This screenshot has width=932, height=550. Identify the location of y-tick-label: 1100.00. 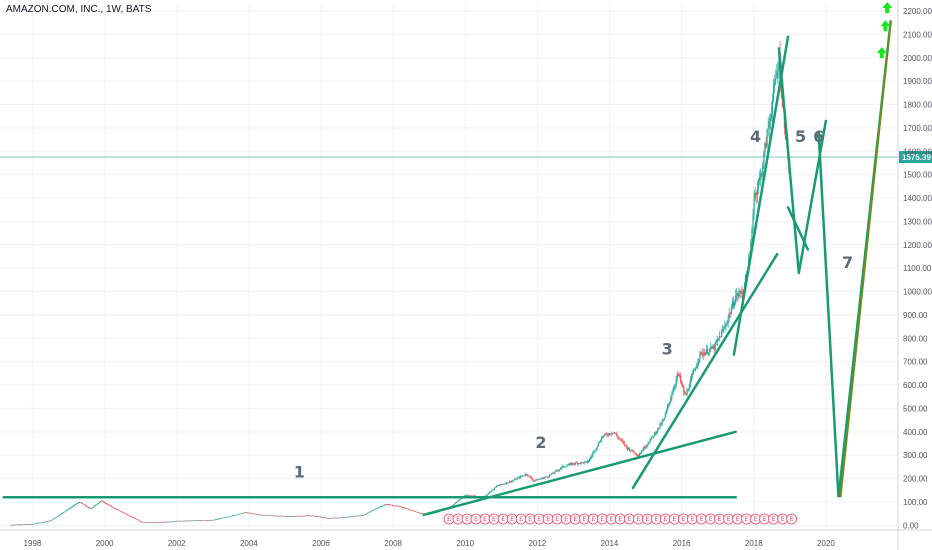
(917, 268).